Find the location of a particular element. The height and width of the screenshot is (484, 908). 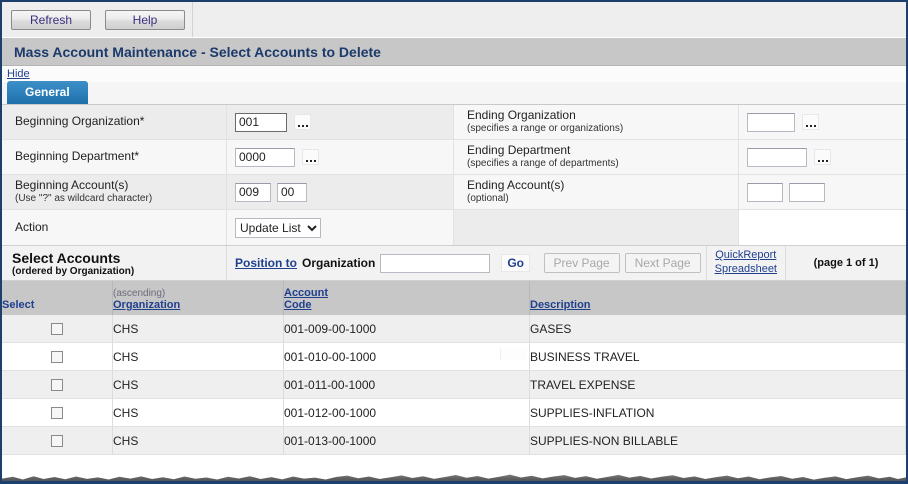

action-select: Update List is located at coordinates (278, 227).